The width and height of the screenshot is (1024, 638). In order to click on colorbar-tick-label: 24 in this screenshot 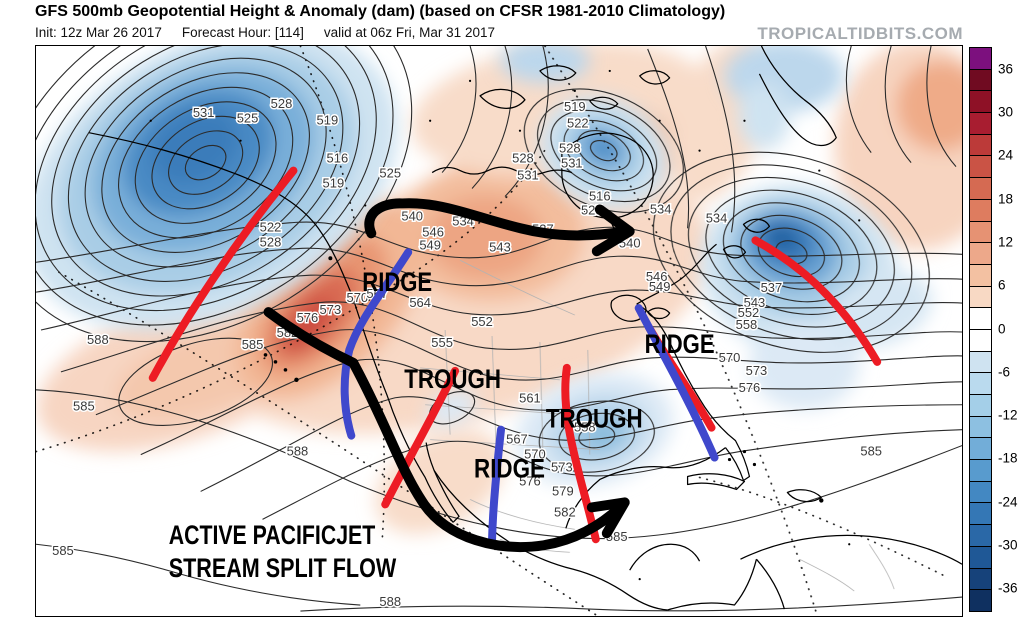, I will do `click(1006, 155)`.